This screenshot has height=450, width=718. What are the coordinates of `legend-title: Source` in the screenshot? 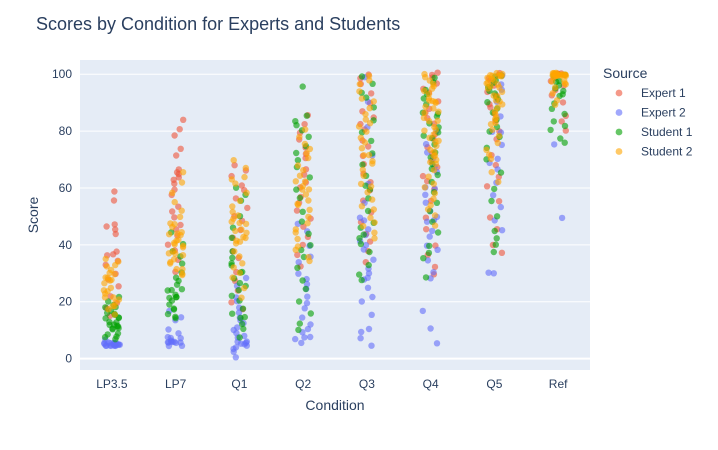 It's located at (625, 73).